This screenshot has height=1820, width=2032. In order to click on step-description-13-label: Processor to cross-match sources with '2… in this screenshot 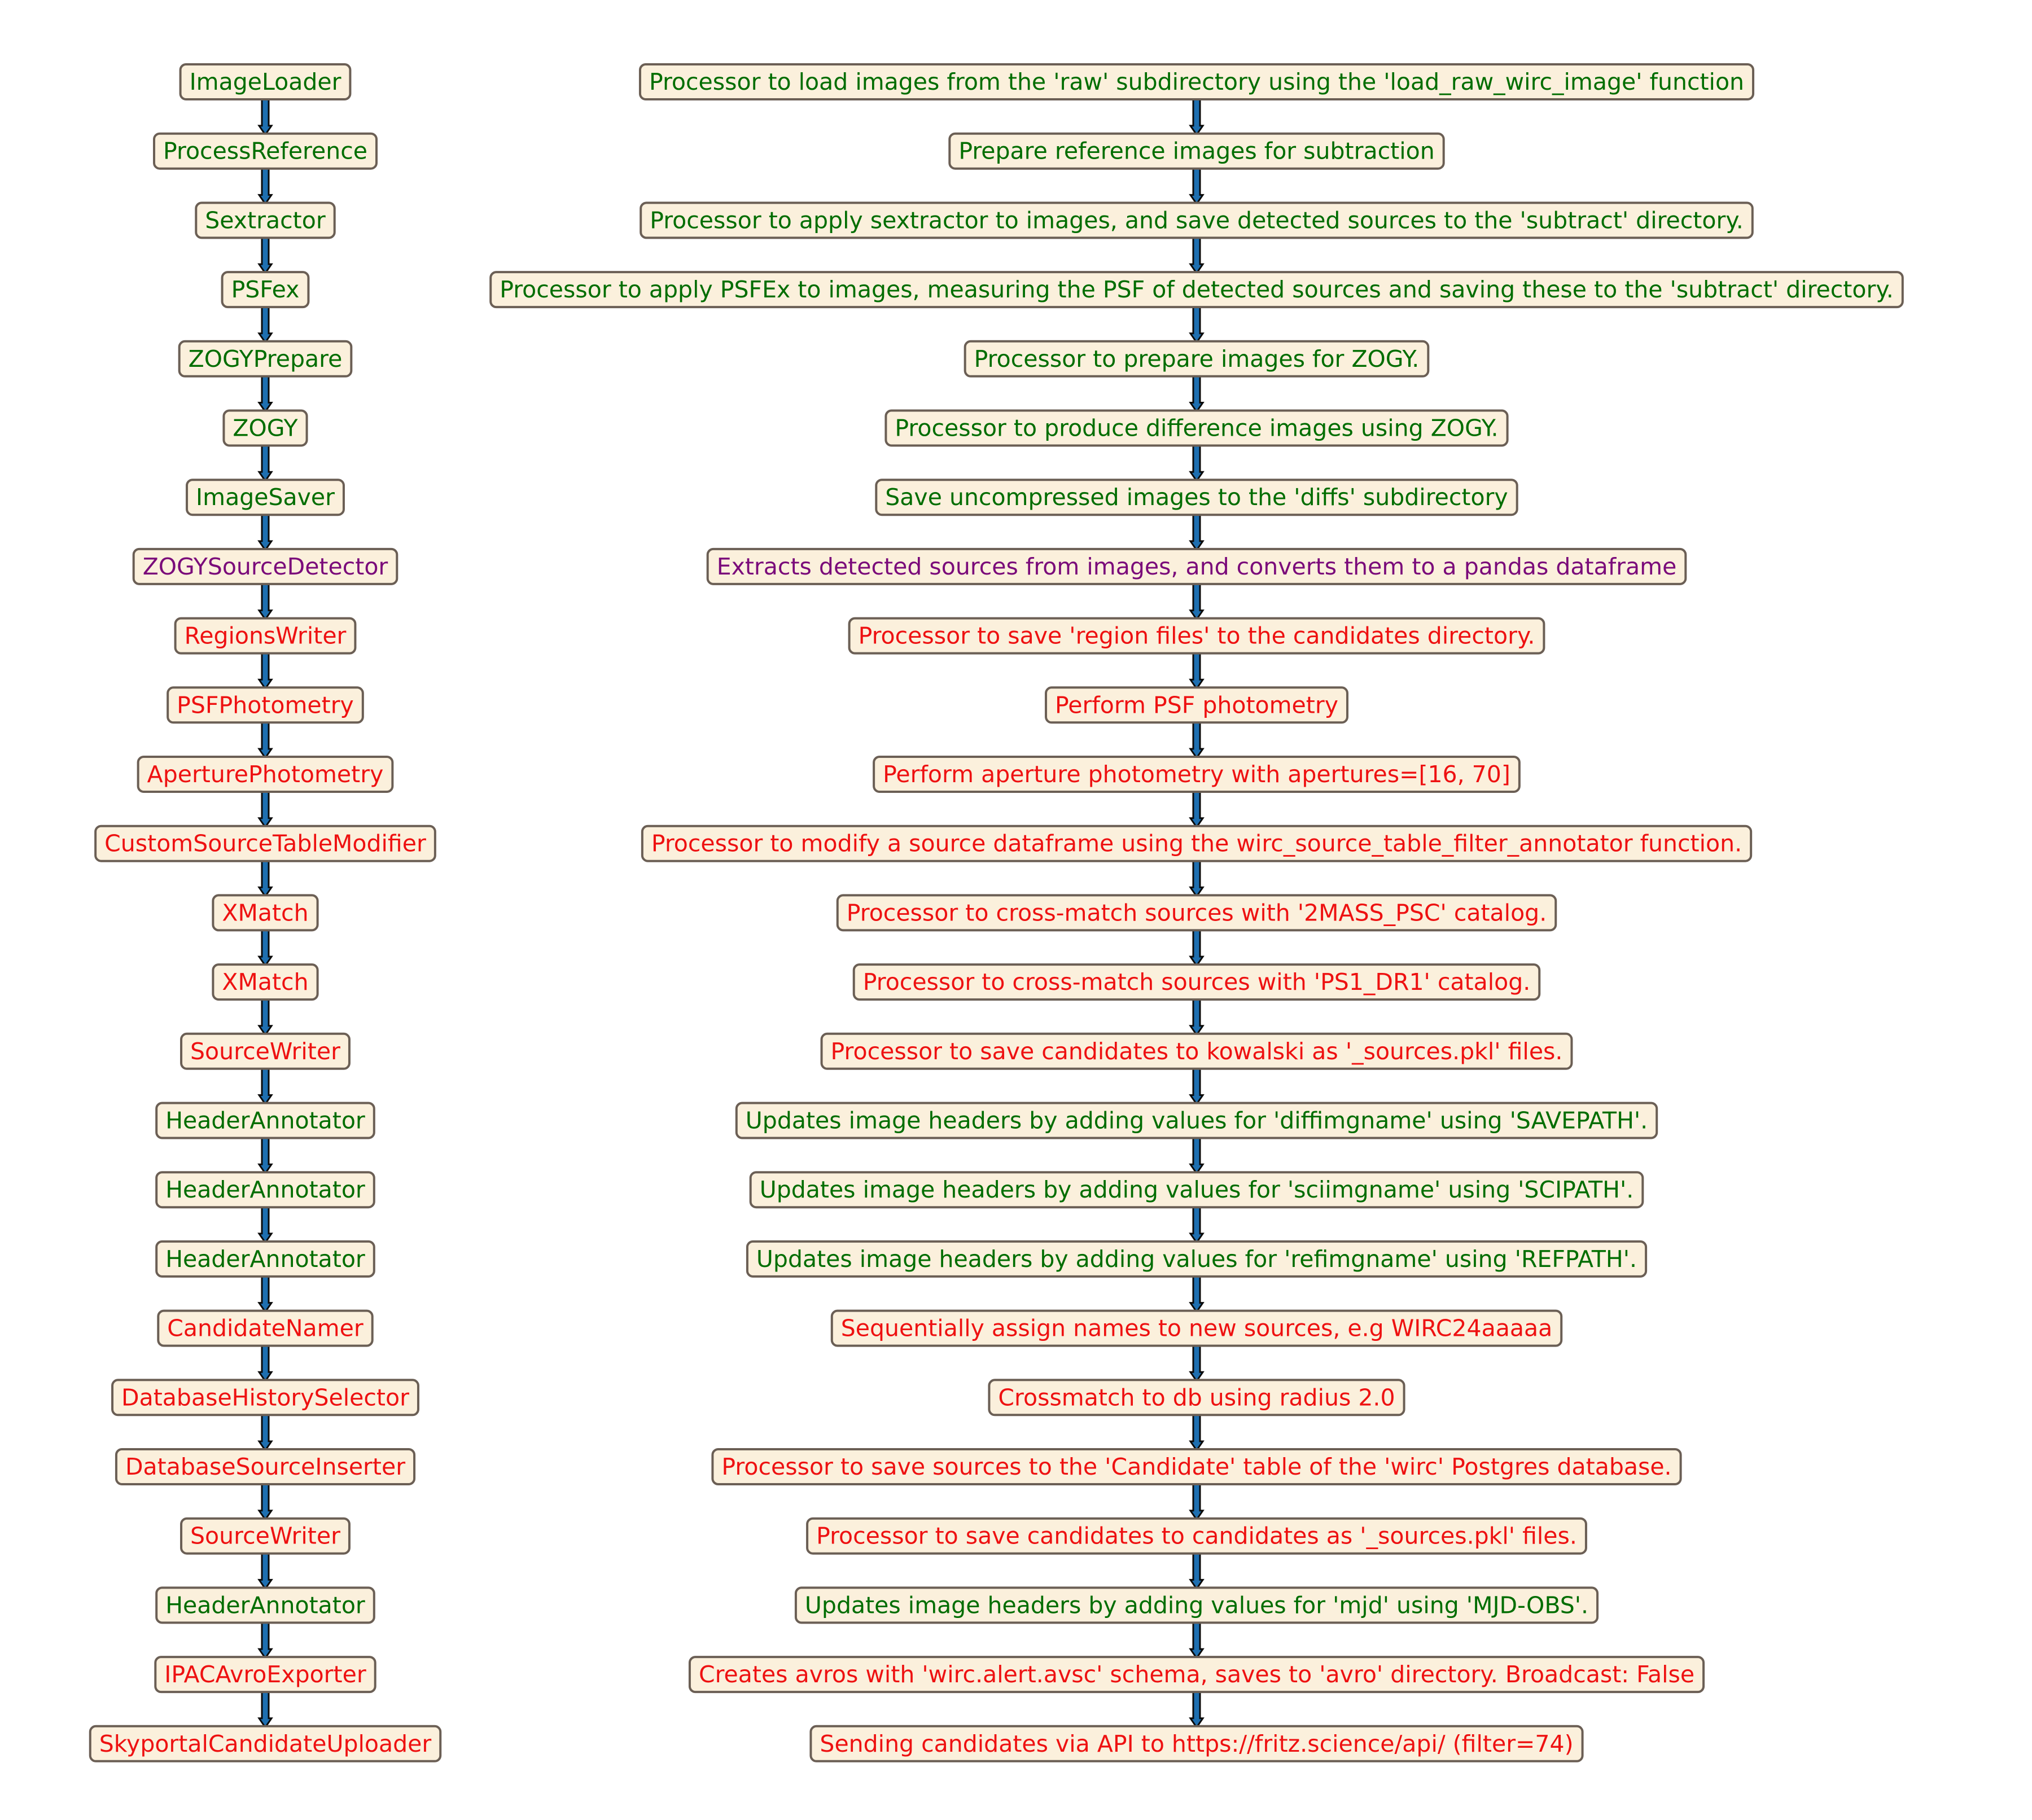, I will do `click(1197, 912)`.